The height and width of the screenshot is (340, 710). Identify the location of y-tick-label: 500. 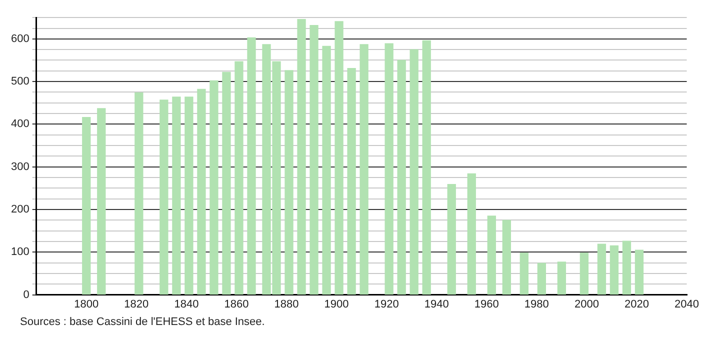
(20, 82).